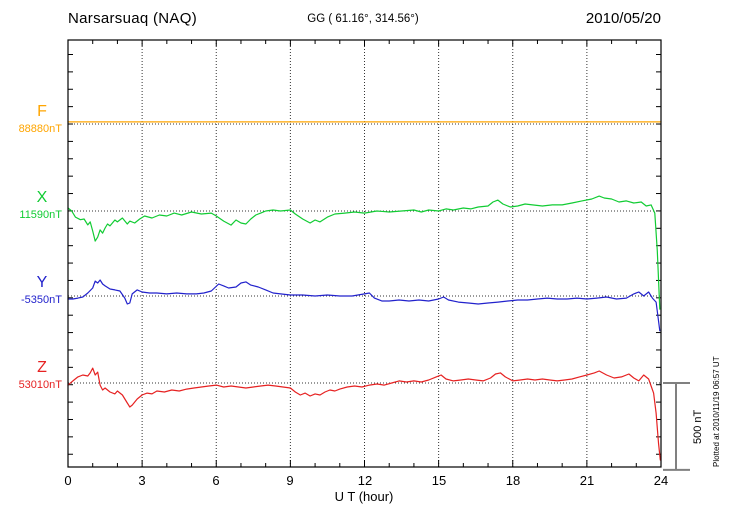 The image size is (730, 520). I want to click on series-name-z: Z, so click(42, 367).